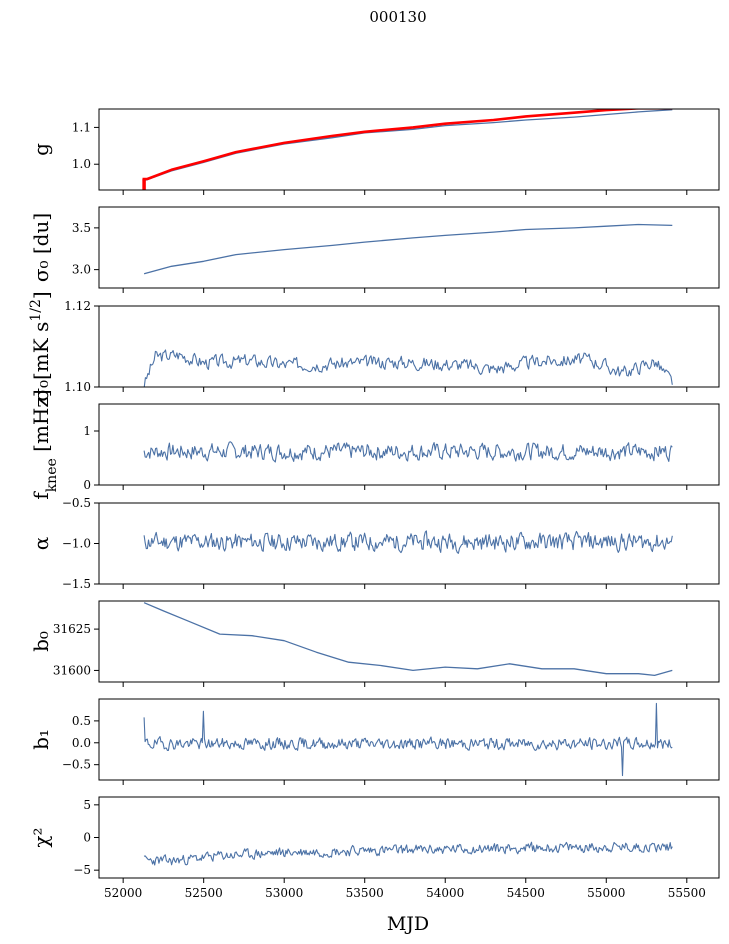 This screenshot has width=729, height=944. What do you see at coordinates (41, 544) in the screenshot?
I see `y-axis-label: α` at bounding box center [41, 544].